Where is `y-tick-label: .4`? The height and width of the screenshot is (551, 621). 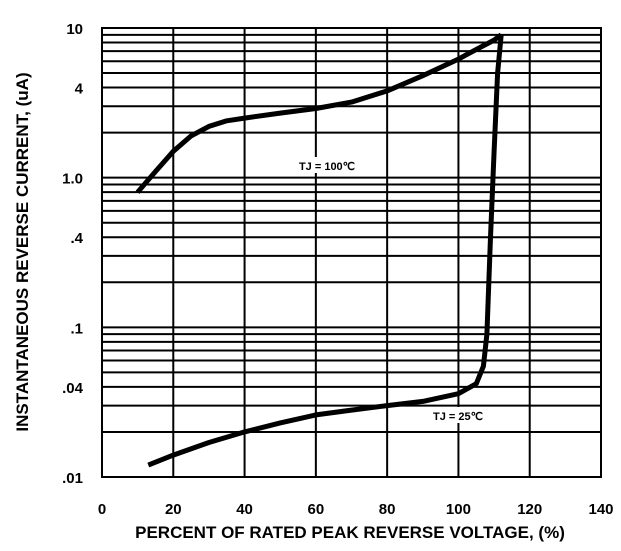
y-tick-label: .4 is located at coordinates (76, 238).